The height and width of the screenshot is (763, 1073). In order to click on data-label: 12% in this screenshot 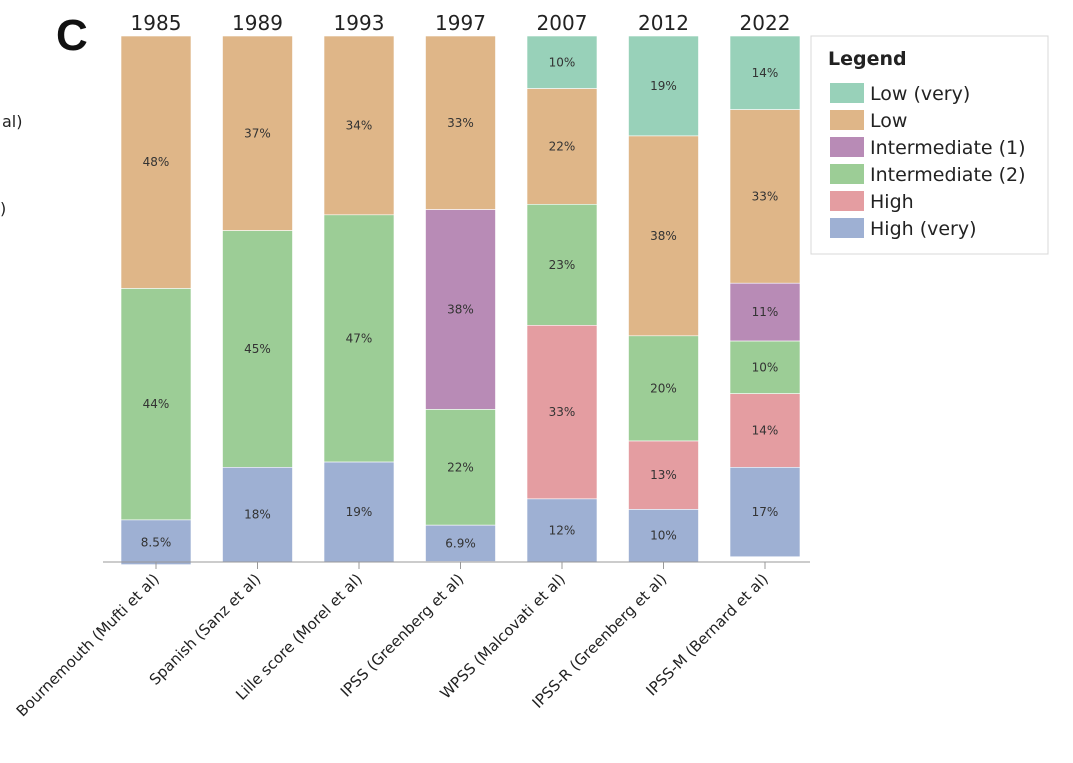, I will do `click(562, 530)`.